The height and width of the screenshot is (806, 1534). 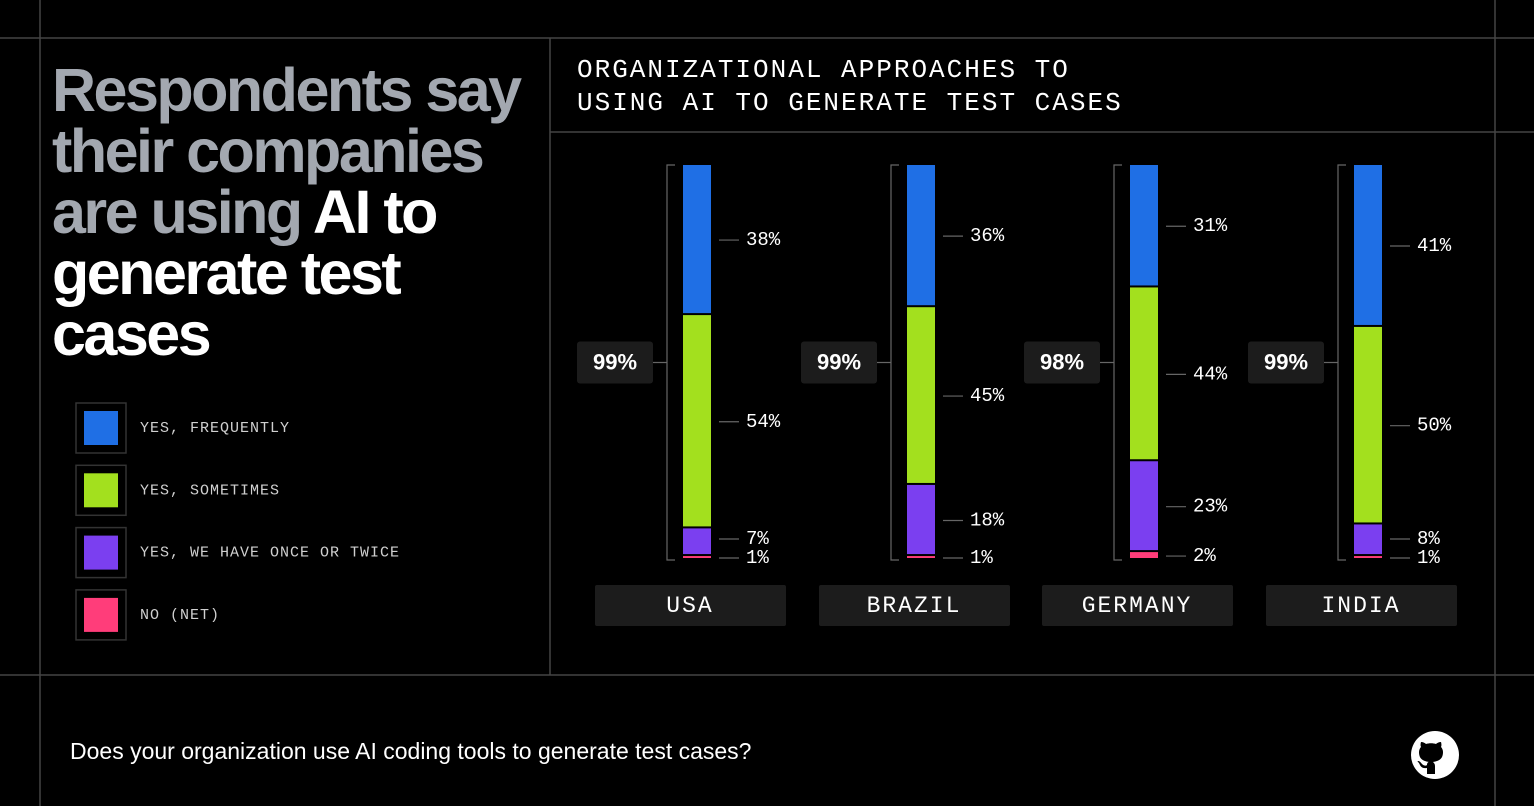 I want to click on value-label: 50%, so click(x=1434, y=426).